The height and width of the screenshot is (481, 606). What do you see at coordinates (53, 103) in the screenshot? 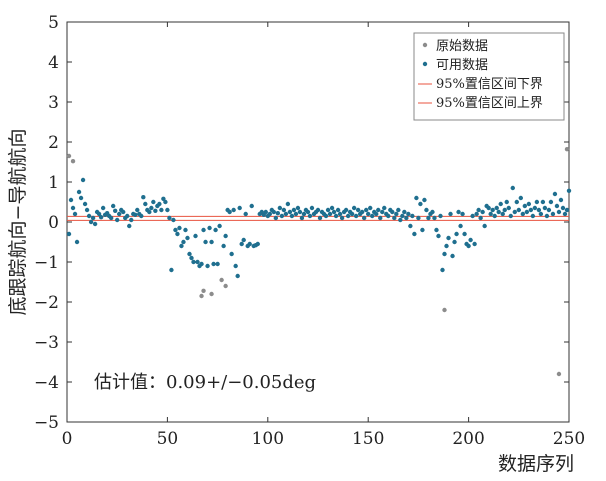
I see `y-tick-label: 3` at bounding box center [53, 103].